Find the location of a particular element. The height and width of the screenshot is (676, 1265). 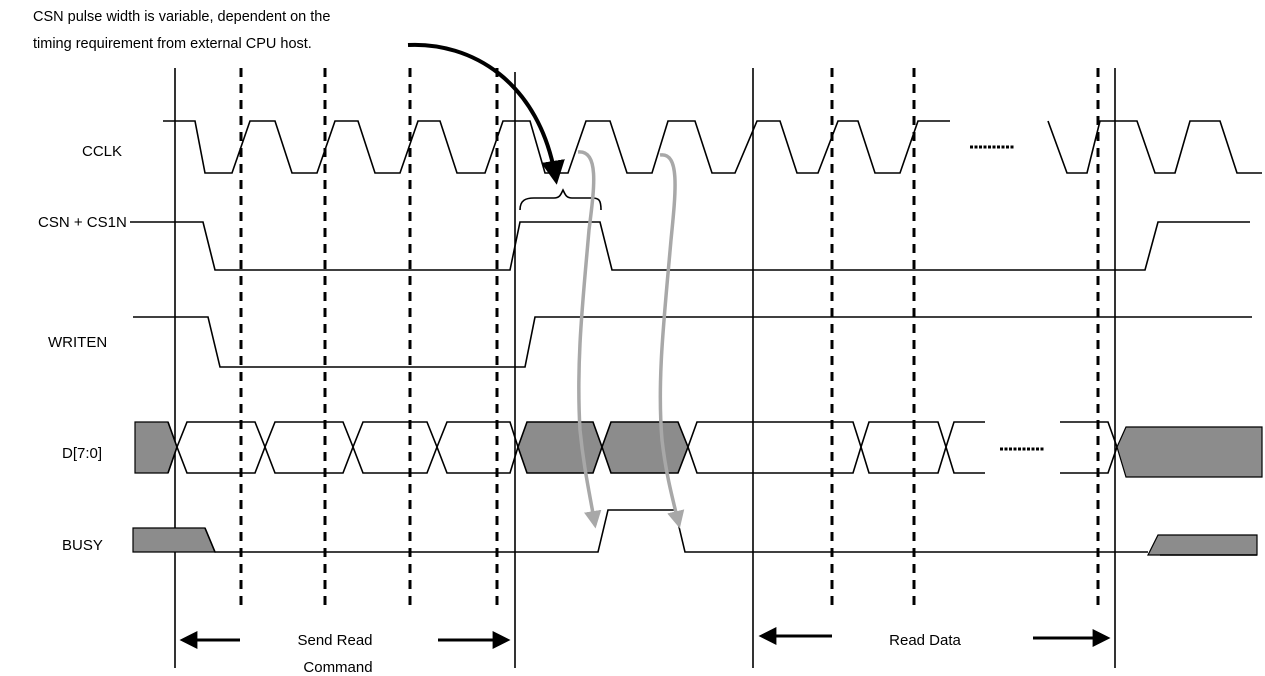

signal-label-cclk: CCLK is located at coordinates (102, 151).